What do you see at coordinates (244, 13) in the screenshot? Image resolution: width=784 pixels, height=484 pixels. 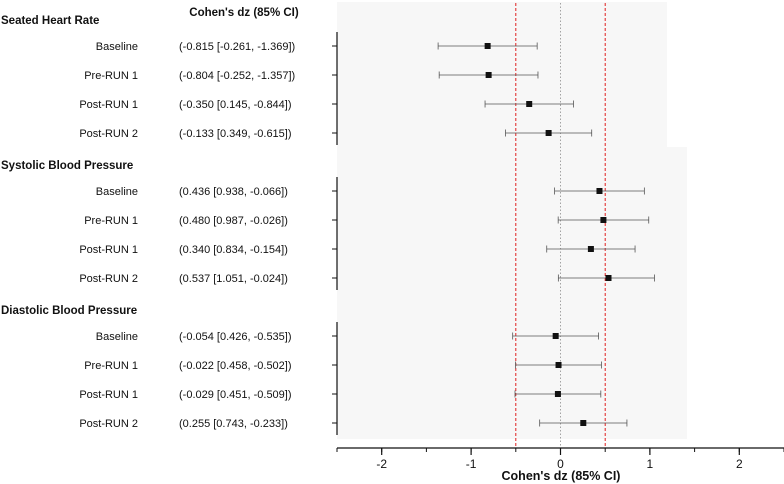 I see `column-header: Cohen's dz (85% CI)` at bounding box center [244, 13].